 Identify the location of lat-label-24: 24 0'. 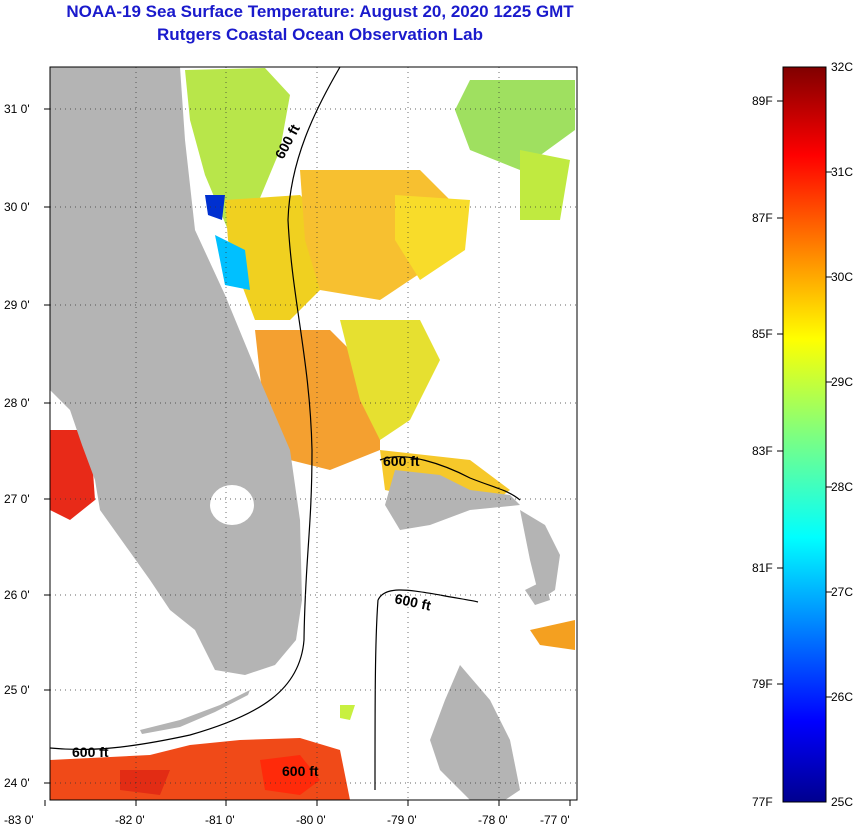
(17, 783).